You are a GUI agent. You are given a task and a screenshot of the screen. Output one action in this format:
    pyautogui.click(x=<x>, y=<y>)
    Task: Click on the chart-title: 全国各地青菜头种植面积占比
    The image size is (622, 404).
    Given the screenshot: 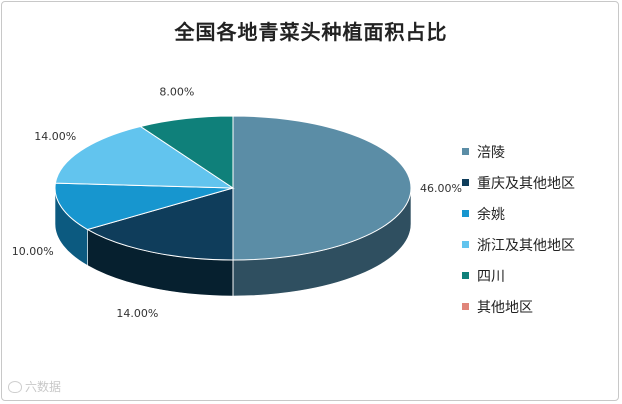 What is the action you would take?
    pyautogui.click(x=311, y=32)
    